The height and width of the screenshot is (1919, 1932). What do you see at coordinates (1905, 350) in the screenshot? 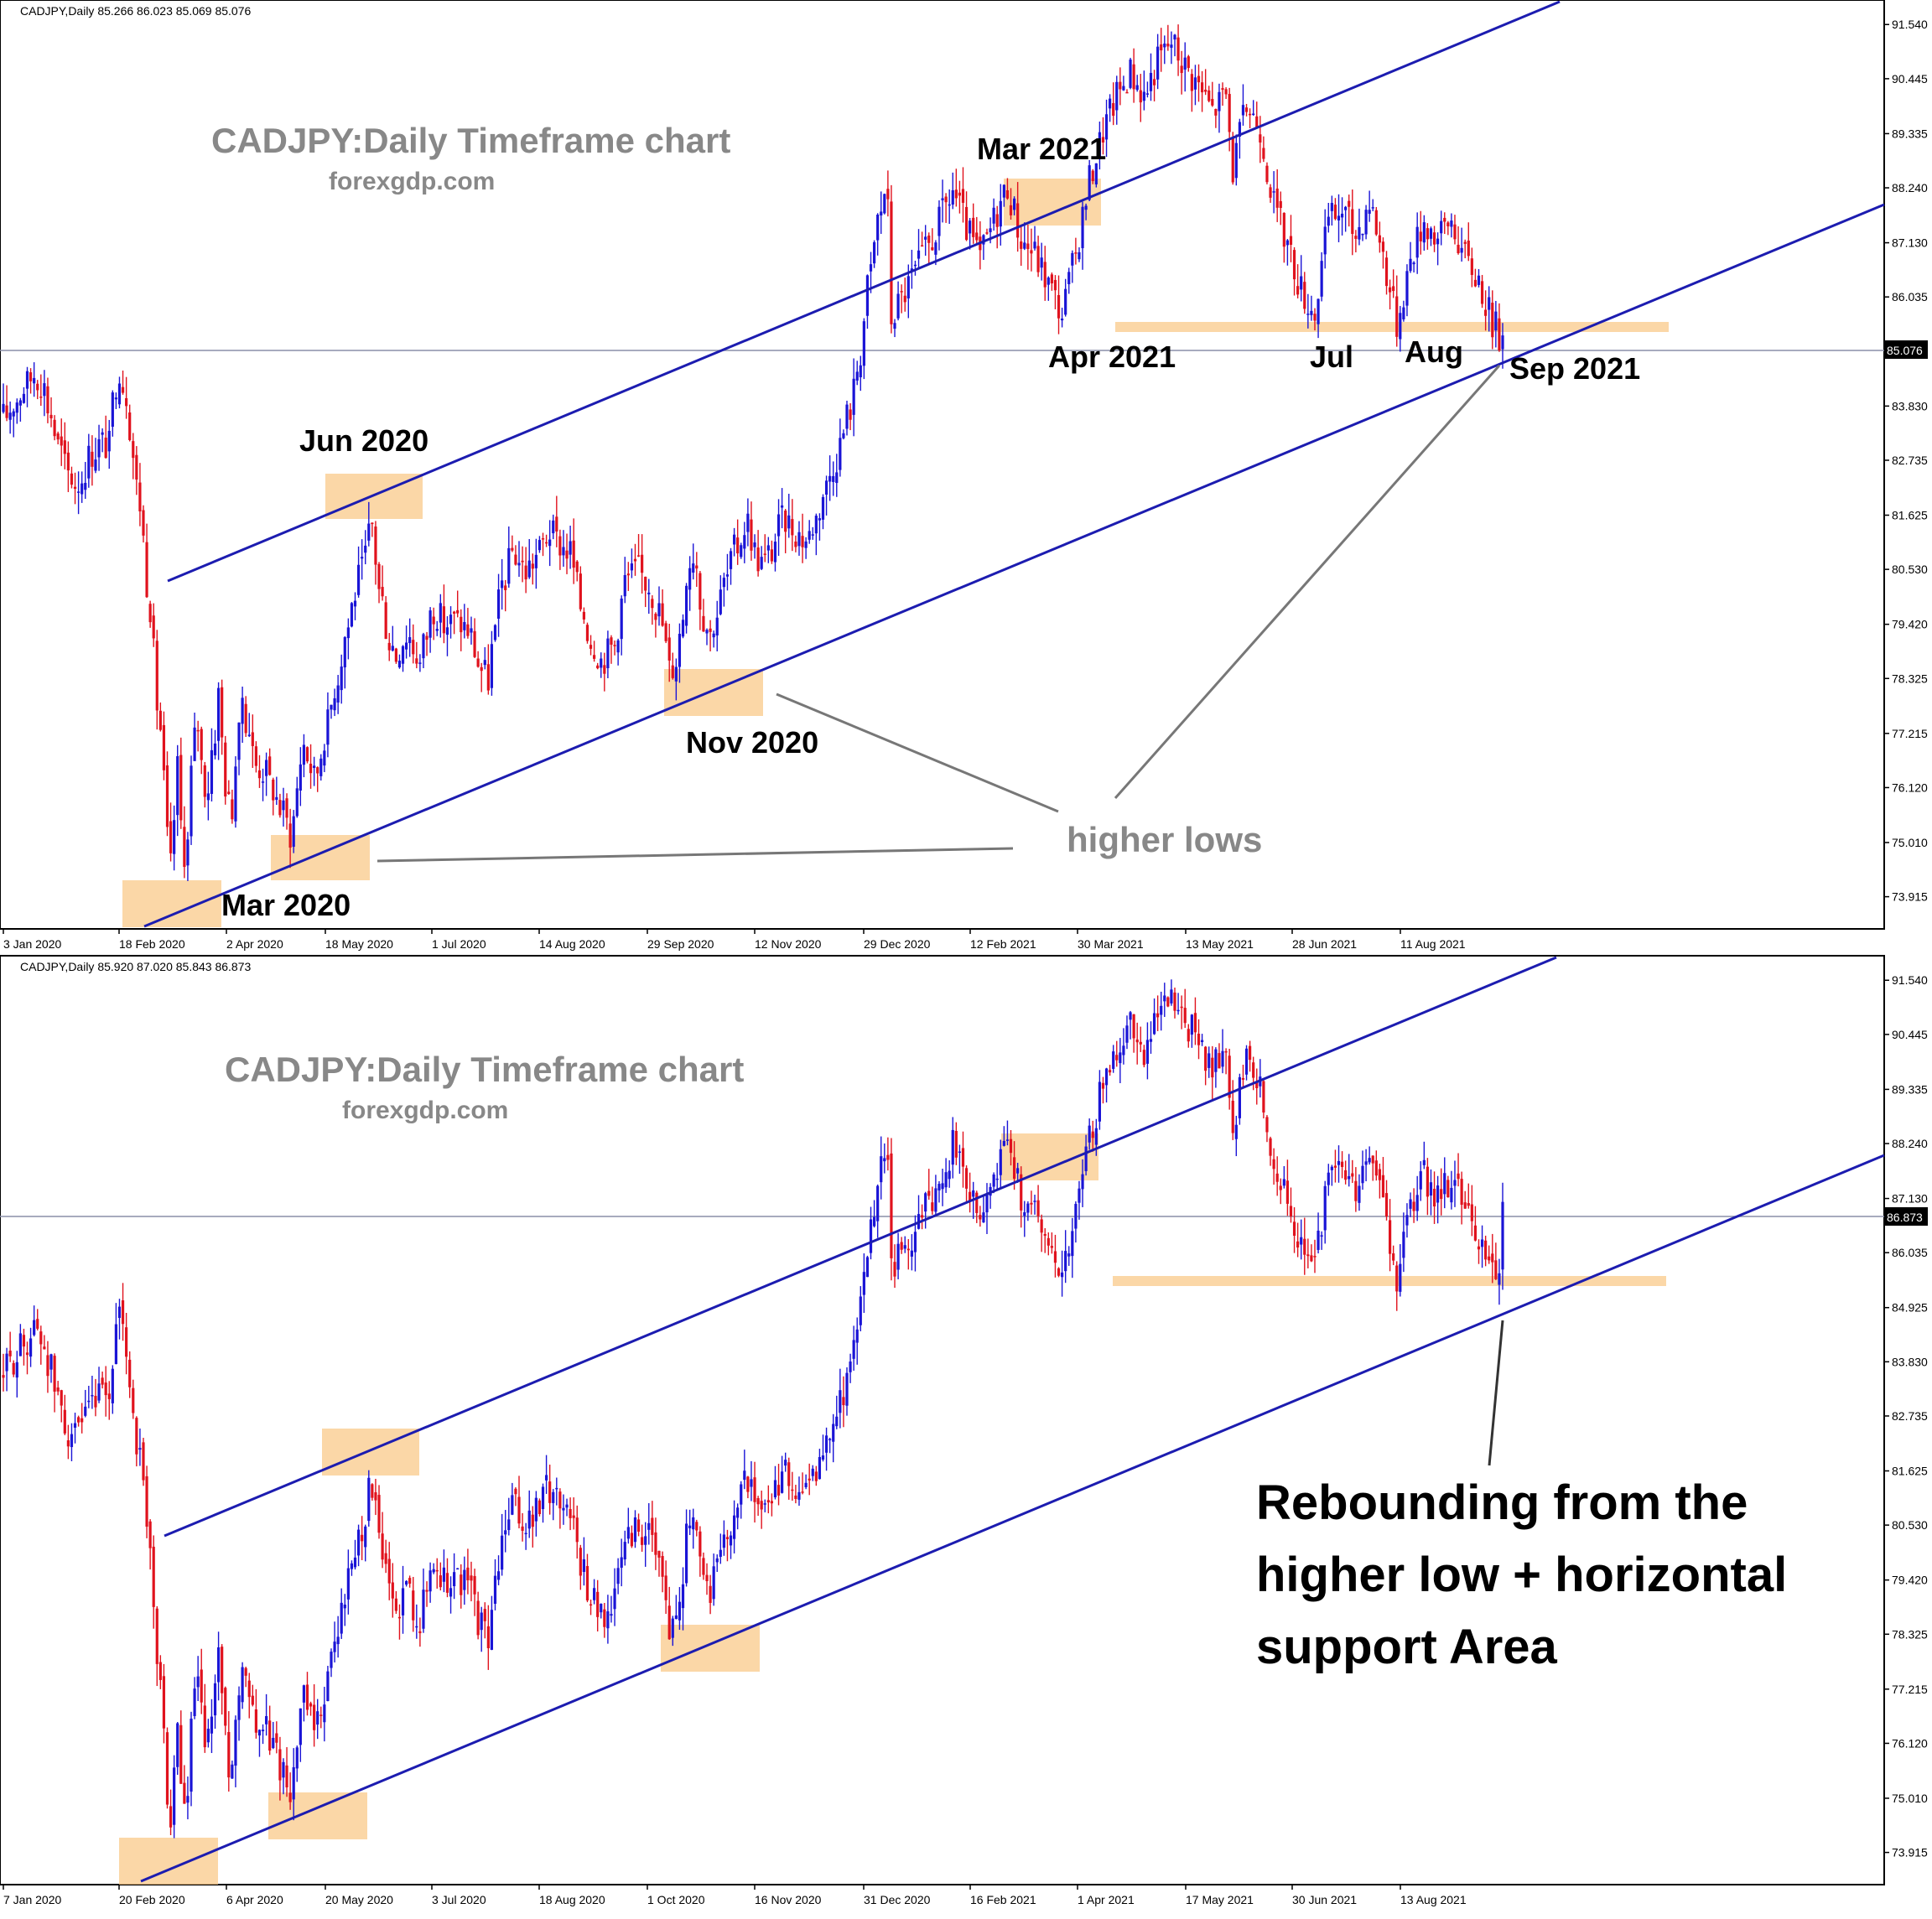
I see `current-price-label: 85.076` at bounding box center [1905, 350].